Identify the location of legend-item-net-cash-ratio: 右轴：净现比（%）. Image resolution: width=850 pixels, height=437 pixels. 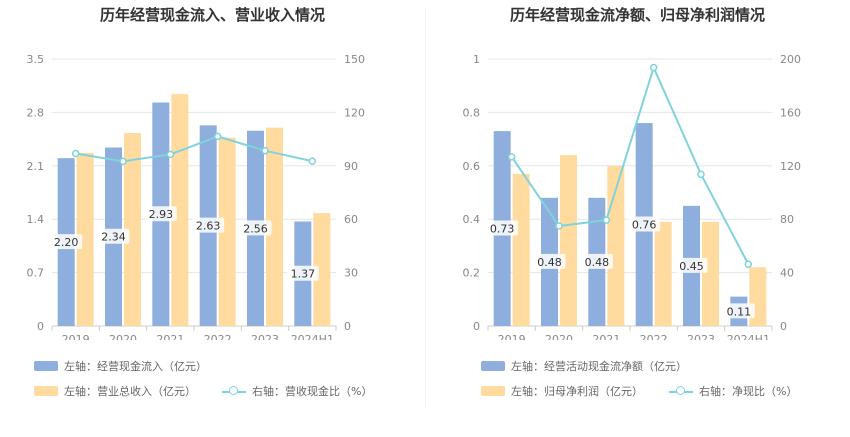
(733, 391).